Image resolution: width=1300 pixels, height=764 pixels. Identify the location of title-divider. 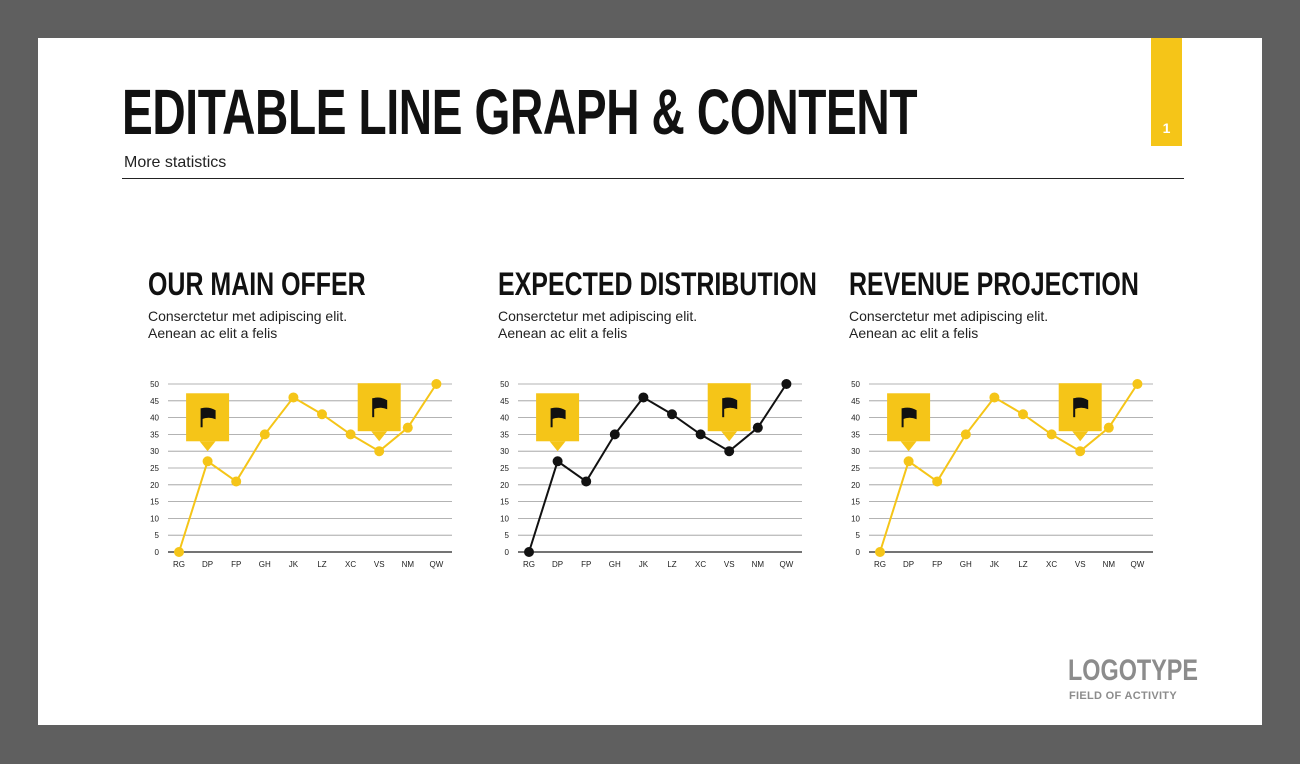
(653, 178).